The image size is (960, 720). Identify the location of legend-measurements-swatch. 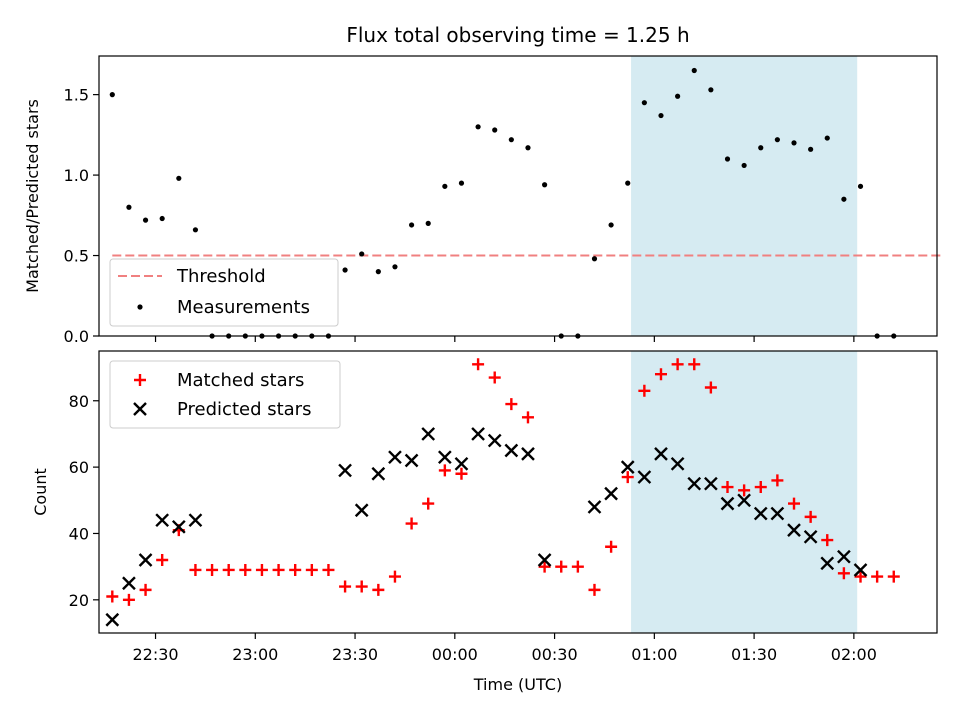
(140, 307).